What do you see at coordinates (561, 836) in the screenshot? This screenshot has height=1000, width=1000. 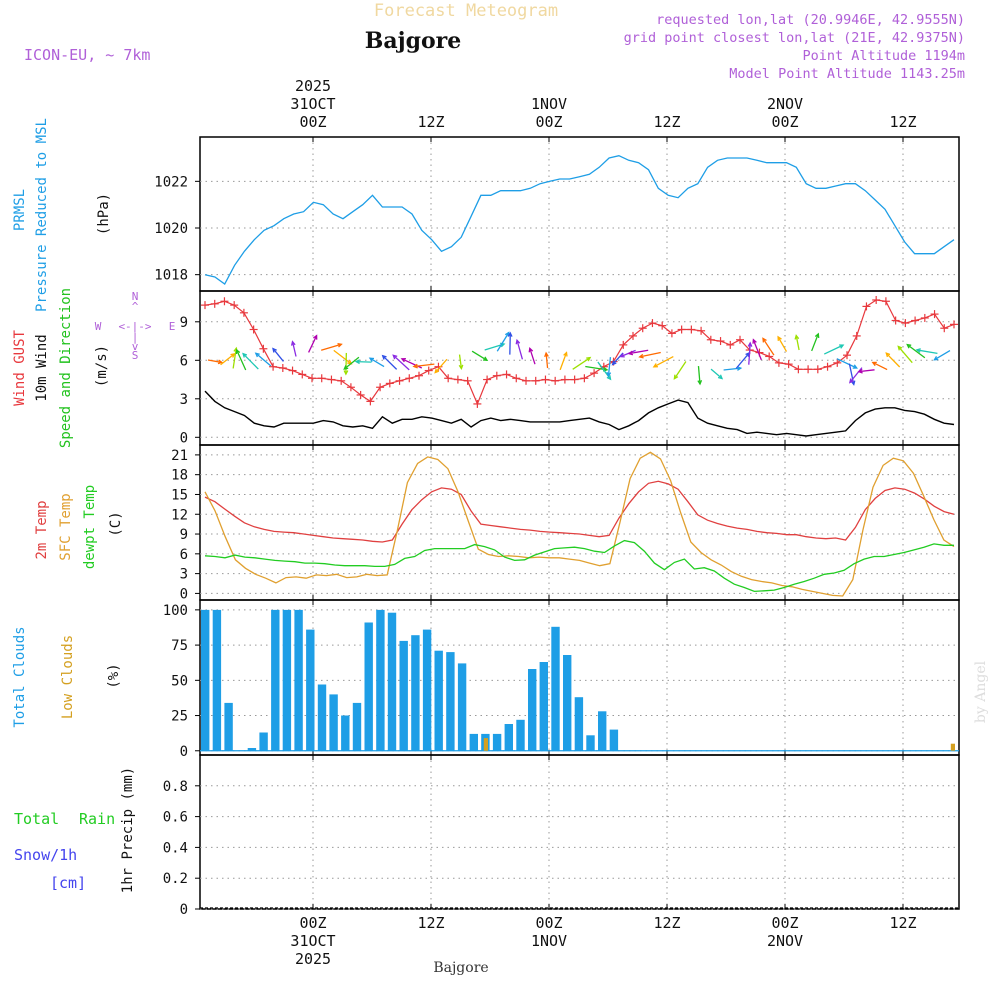 I see `precip-panel: 0 0.2 0.4 0.6 0.8` at bounding box center [561, 836].